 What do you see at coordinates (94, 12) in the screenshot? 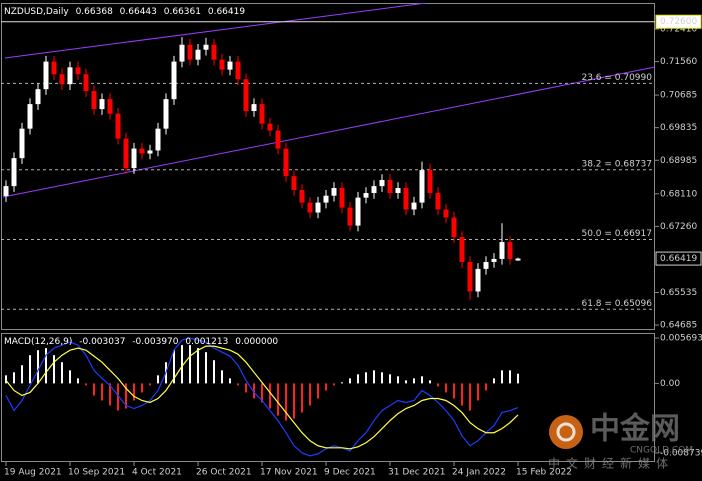
I see `header-open: 0.66368` at bounding box center [94, 12].